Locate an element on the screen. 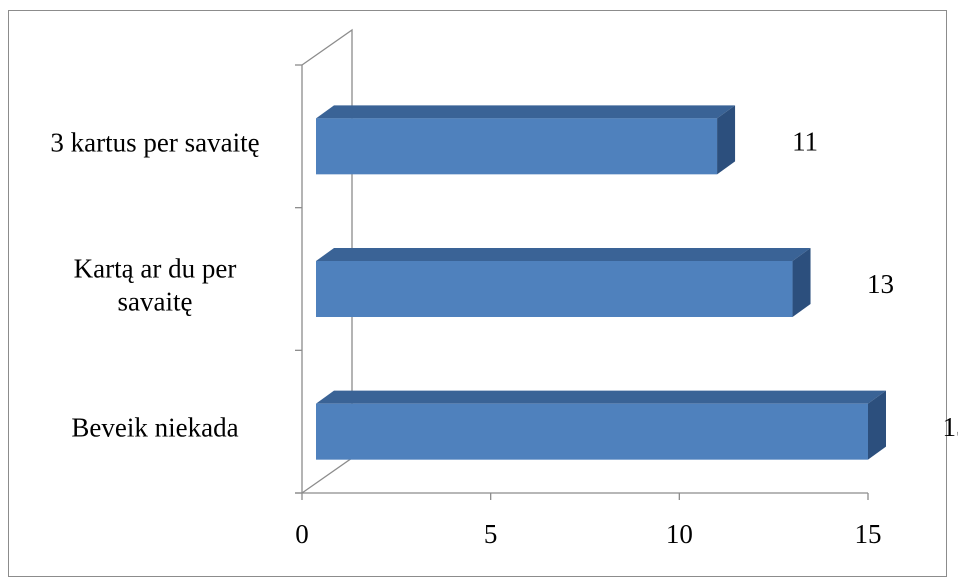 This screenshot has width=958, height=581. category-label-line: Kartą ar du per is located at coordinates (155, 269).